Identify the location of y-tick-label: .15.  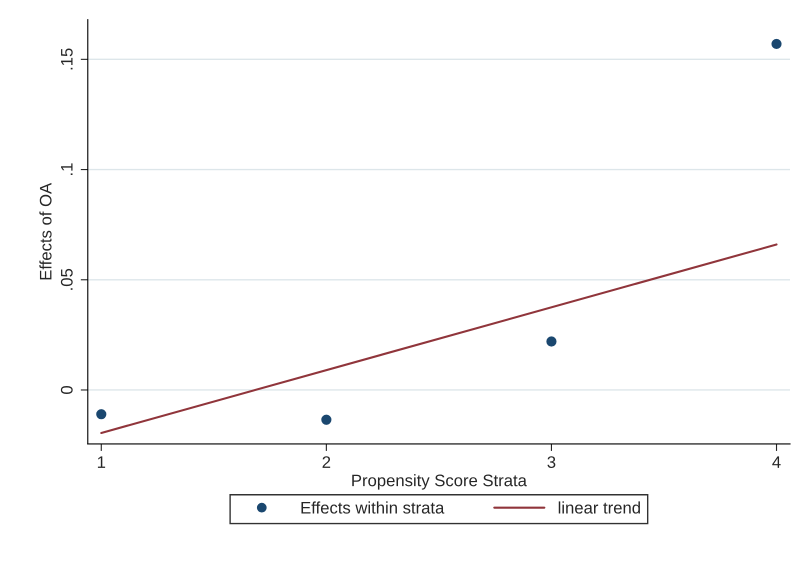
(67, 59).